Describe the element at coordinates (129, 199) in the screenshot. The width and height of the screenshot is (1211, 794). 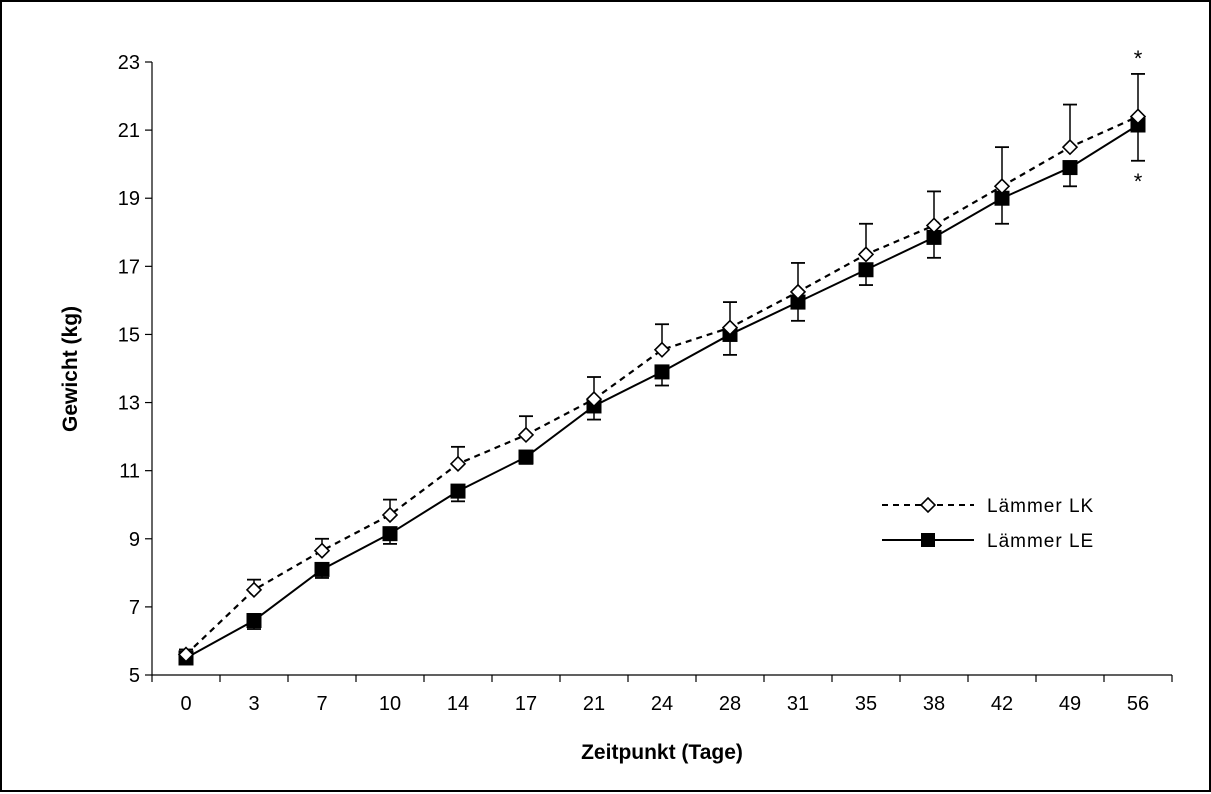
I see `y-tick-label: 19` at that location.